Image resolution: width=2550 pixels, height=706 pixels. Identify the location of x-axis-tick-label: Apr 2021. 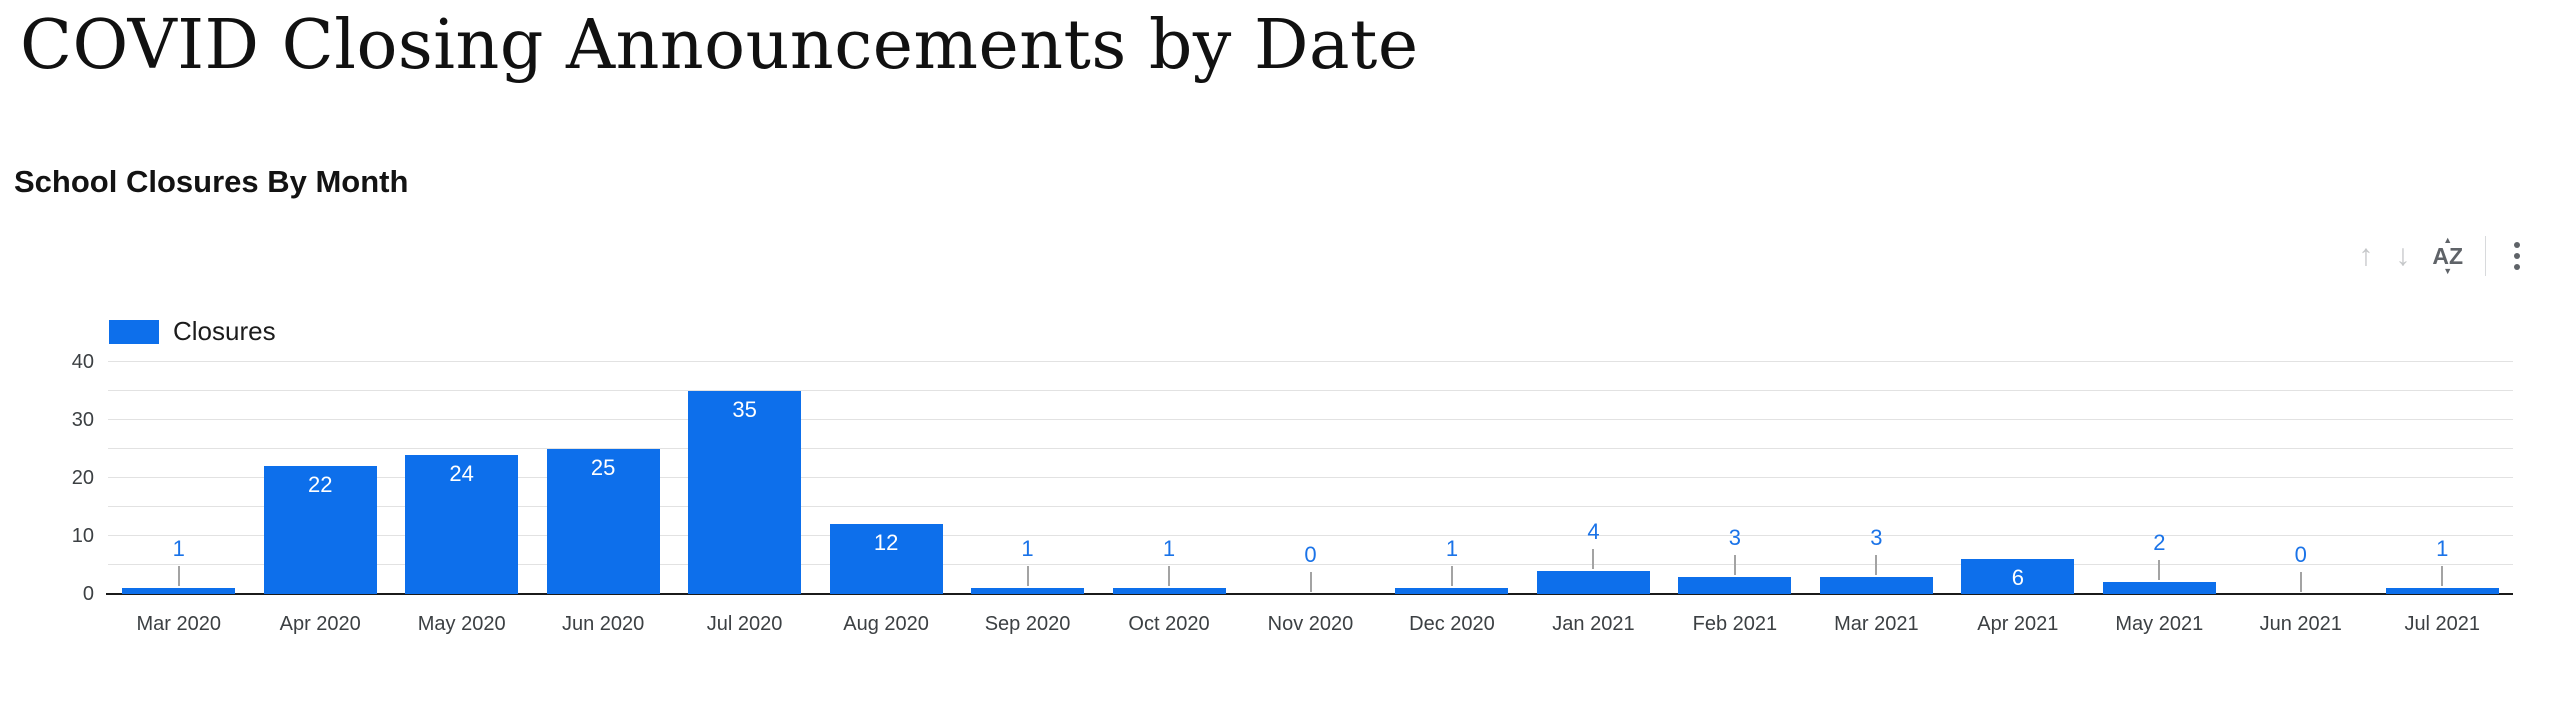
(2018, 624).